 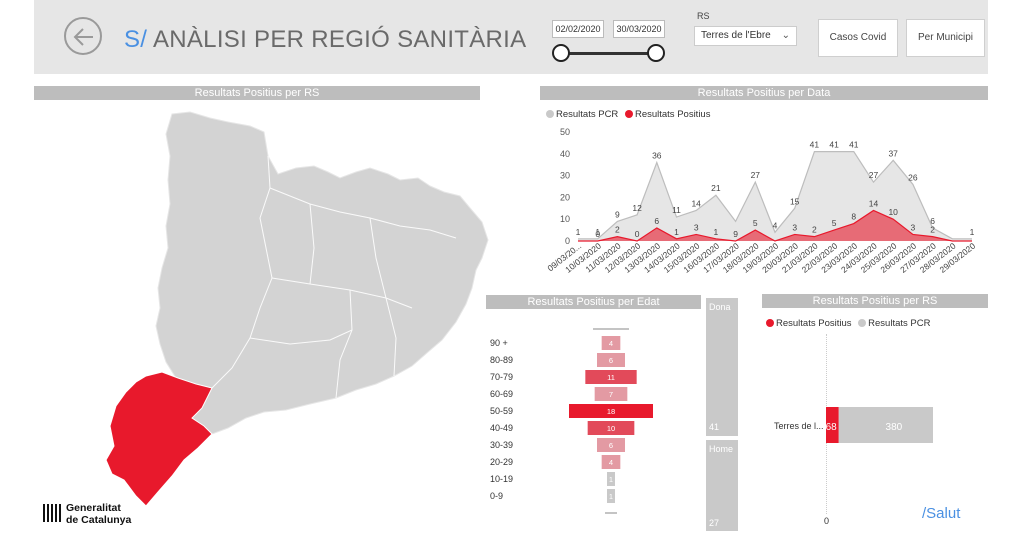 I want to click on legend-dot-positius-rs, so click(x=770, y=323).